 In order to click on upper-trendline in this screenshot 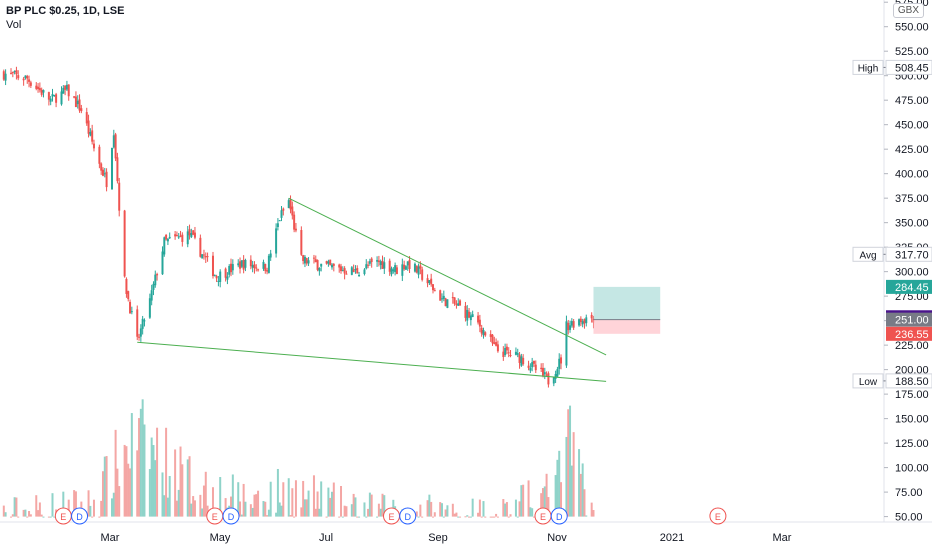, I will do `click(447, 276)`.